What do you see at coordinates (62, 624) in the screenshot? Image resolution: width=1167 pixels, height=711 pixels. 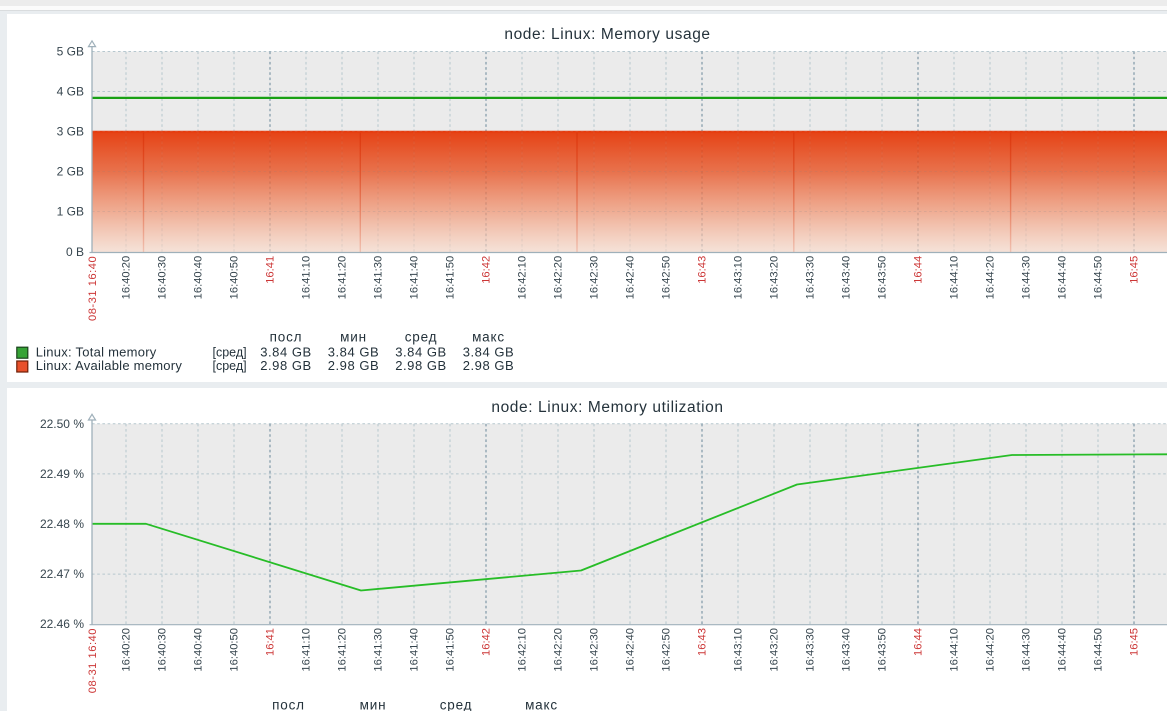 I see `svg-text: 22.46 %` at bounding box center [62, 624].